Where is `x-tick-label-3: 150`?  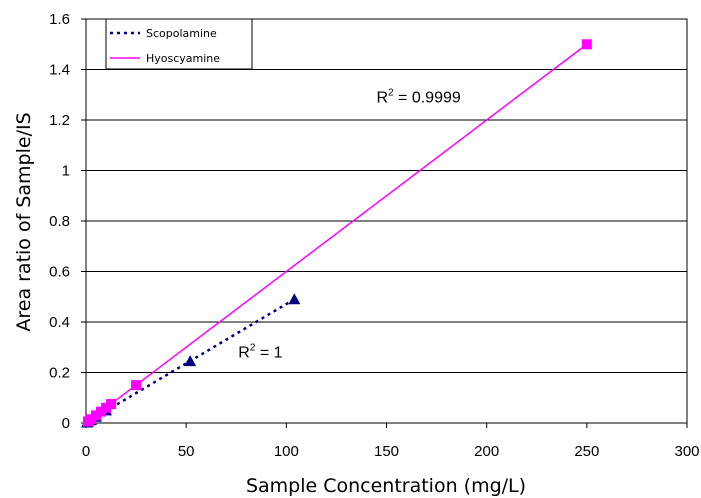
x-tick-label-3: 150 is located at coordinates (386, 451).